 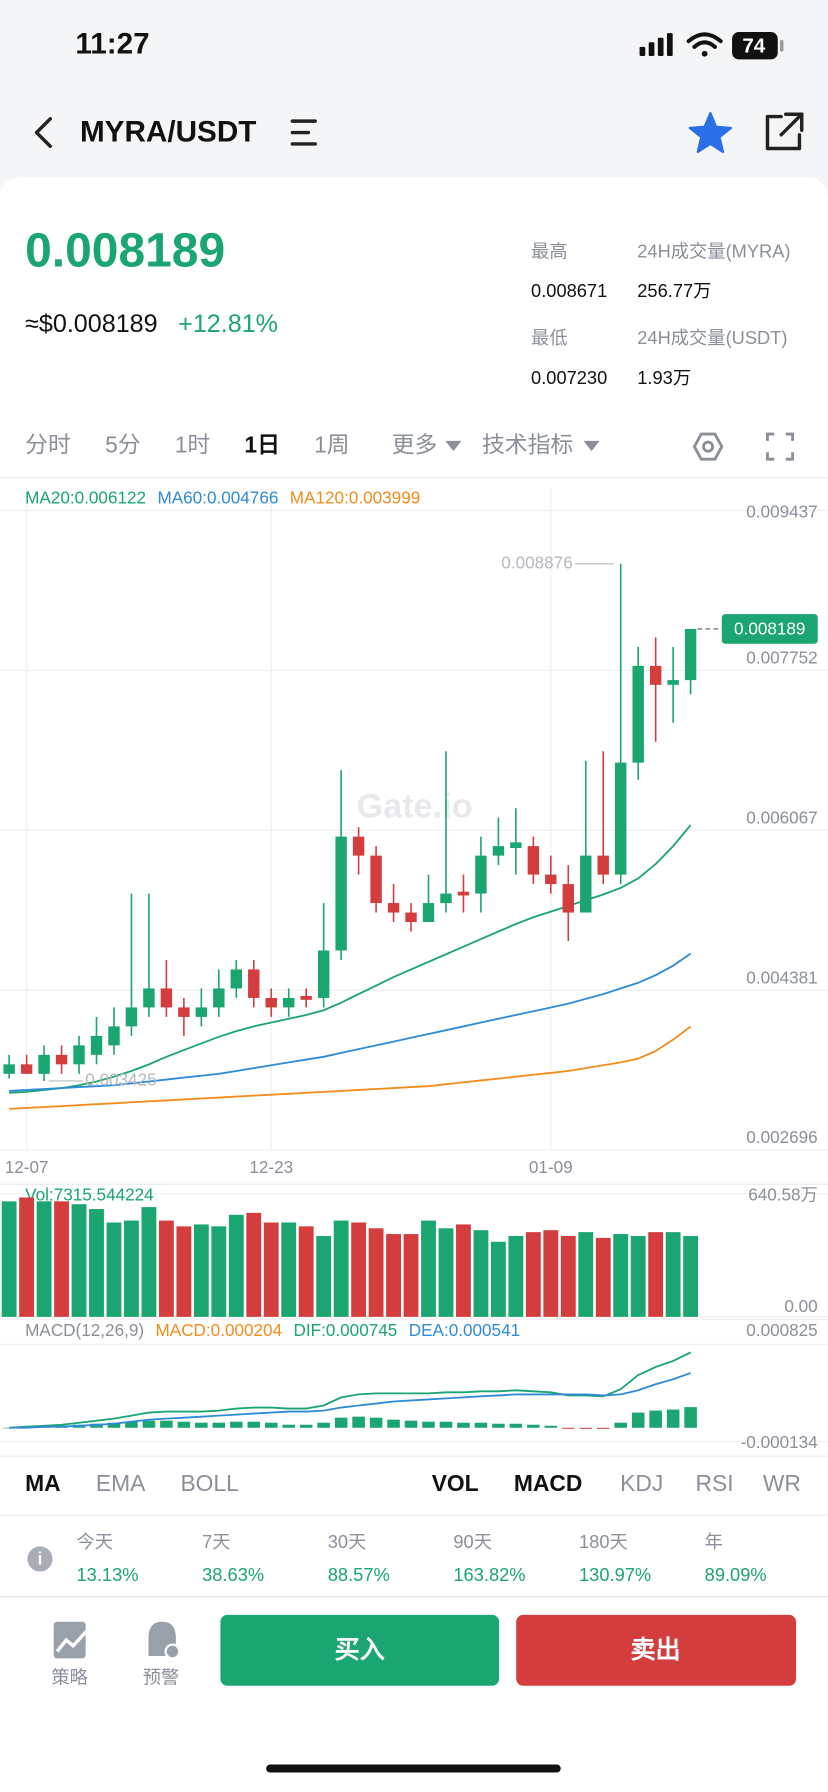 I want to click on share-button, so click(x=784, y=131).